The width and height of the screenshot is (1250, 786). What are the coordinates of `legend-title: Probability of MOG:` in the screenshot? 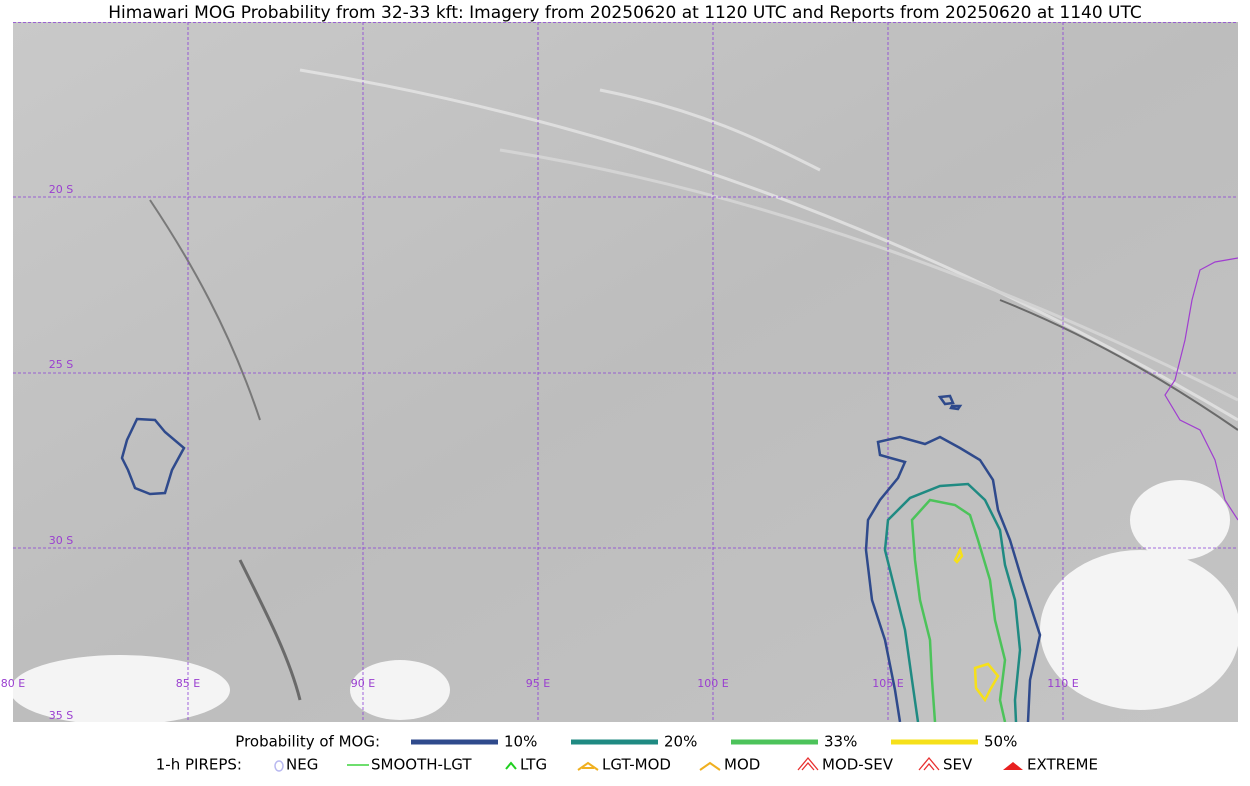 It's located at (307, 742).